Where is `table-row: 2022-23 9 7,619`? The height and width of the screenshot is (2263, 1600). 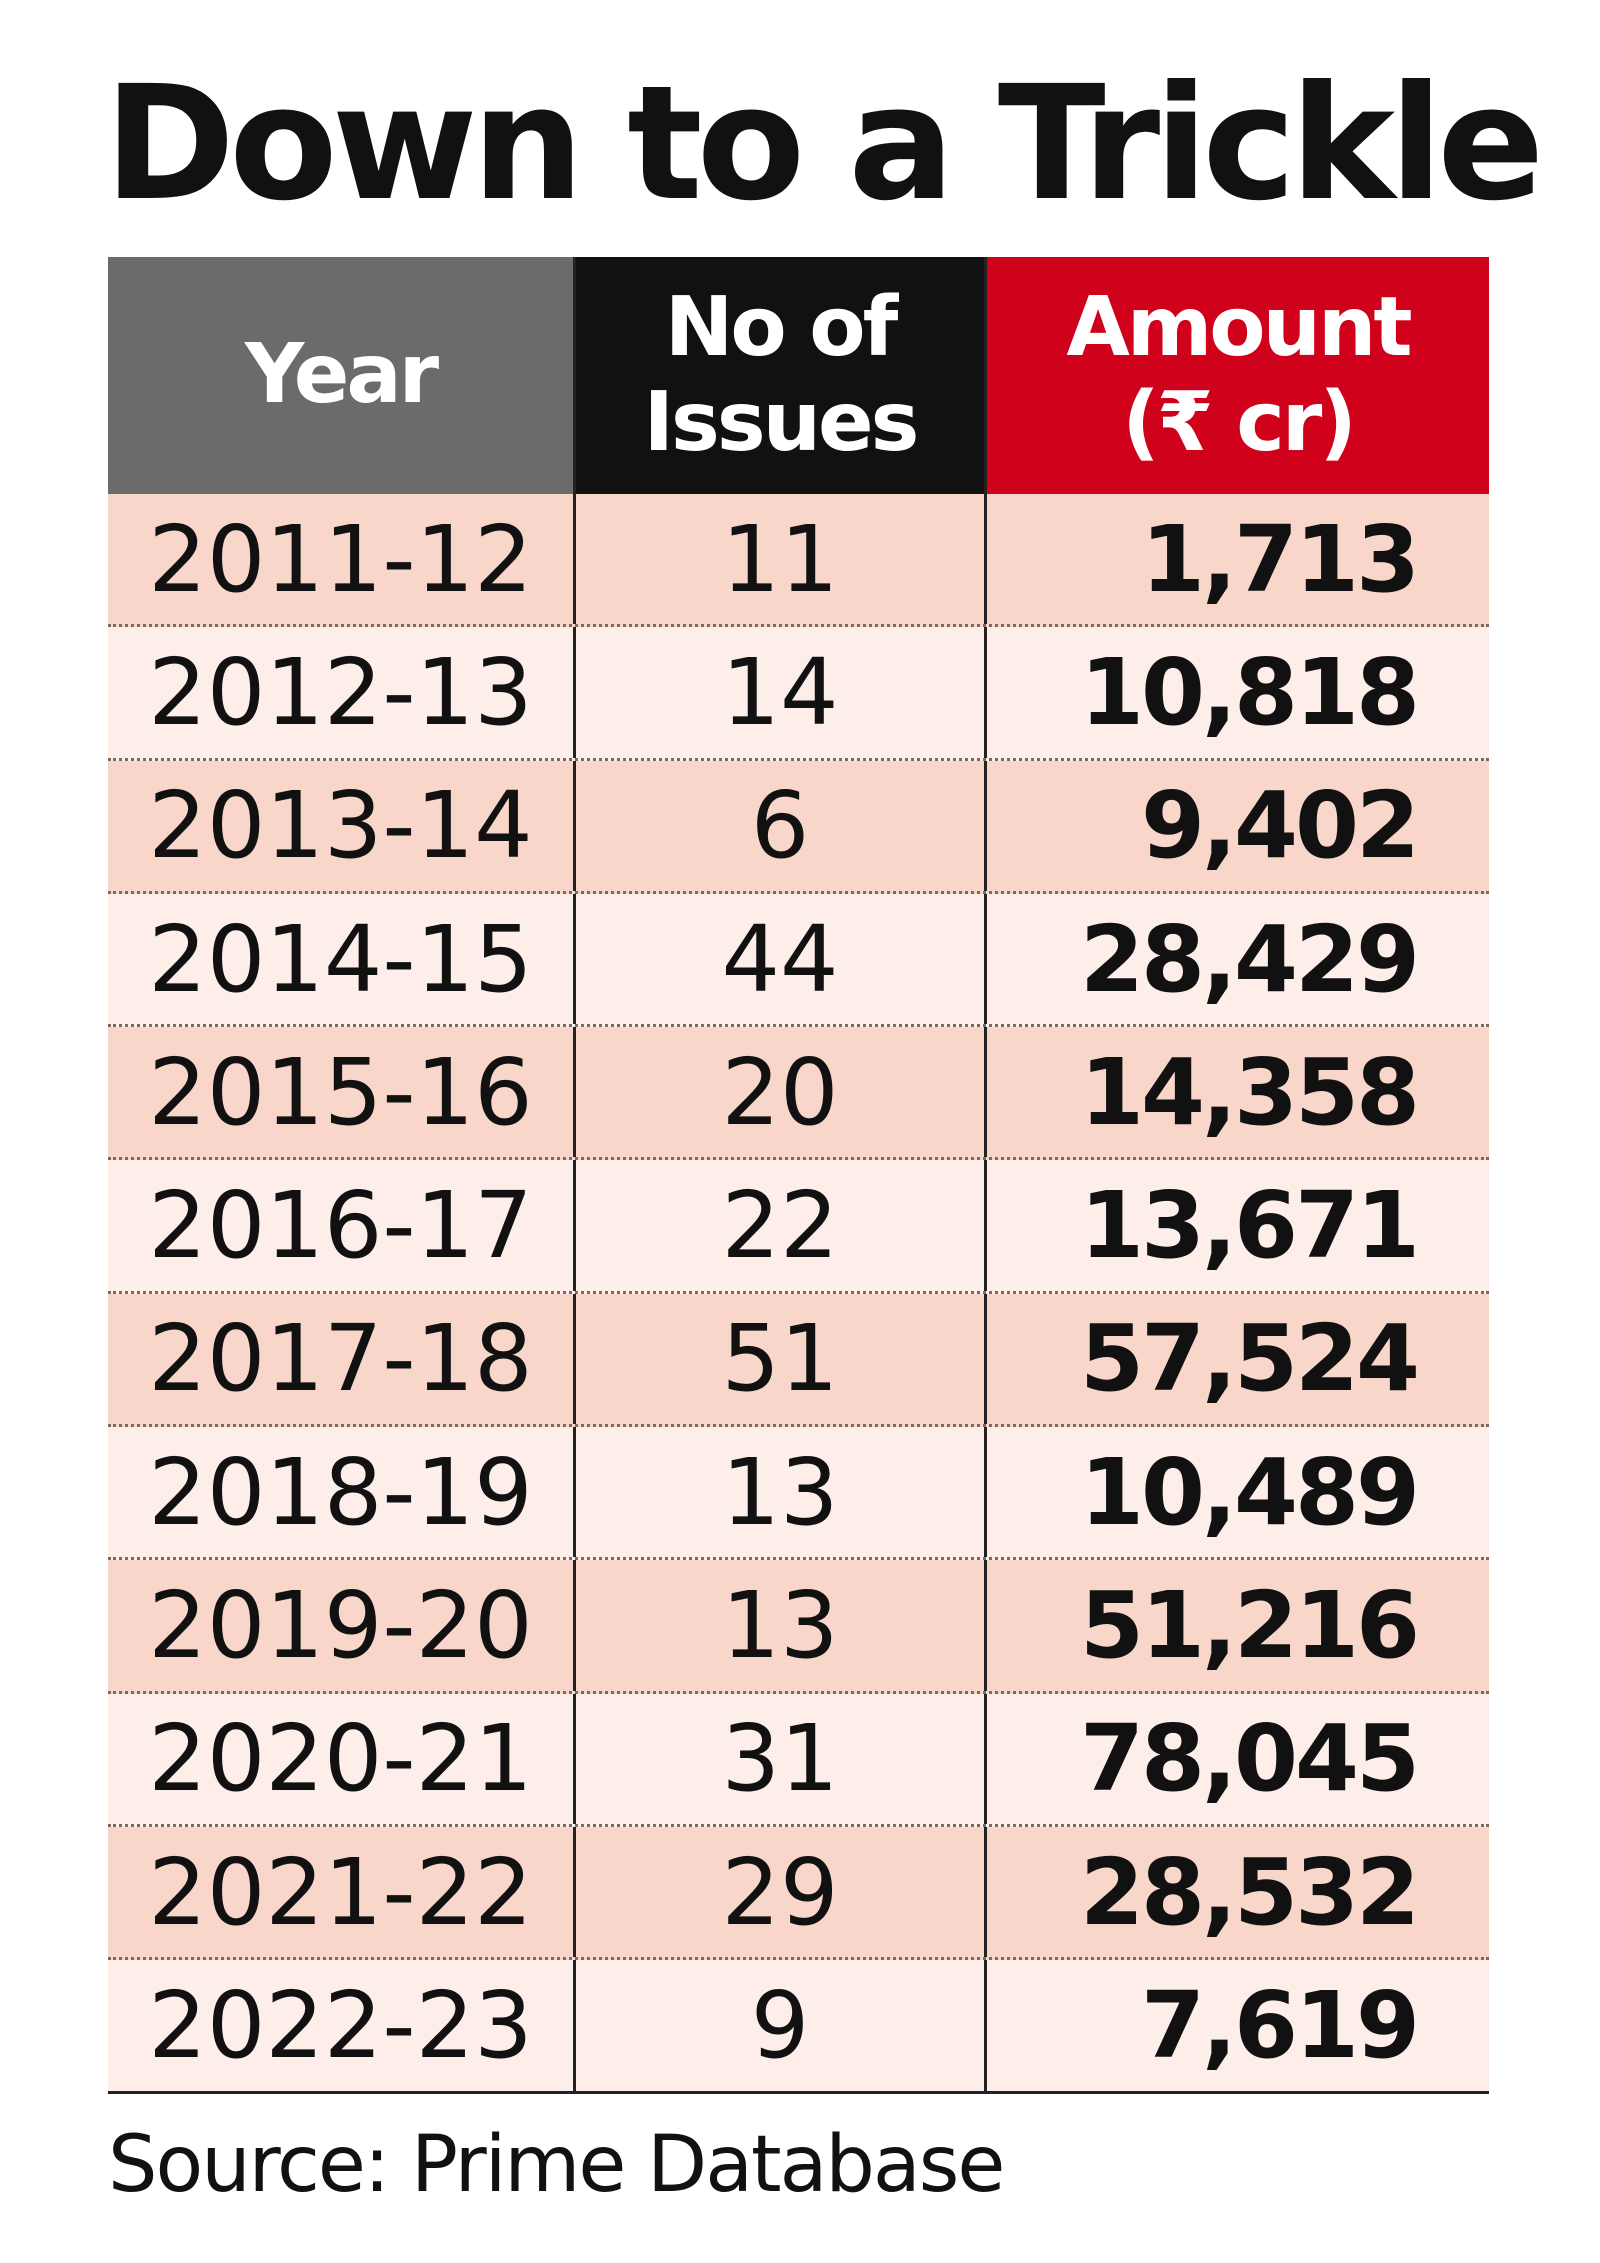
table-row: 2022-23 9 7,619 is located at coordinates (798, 2027).